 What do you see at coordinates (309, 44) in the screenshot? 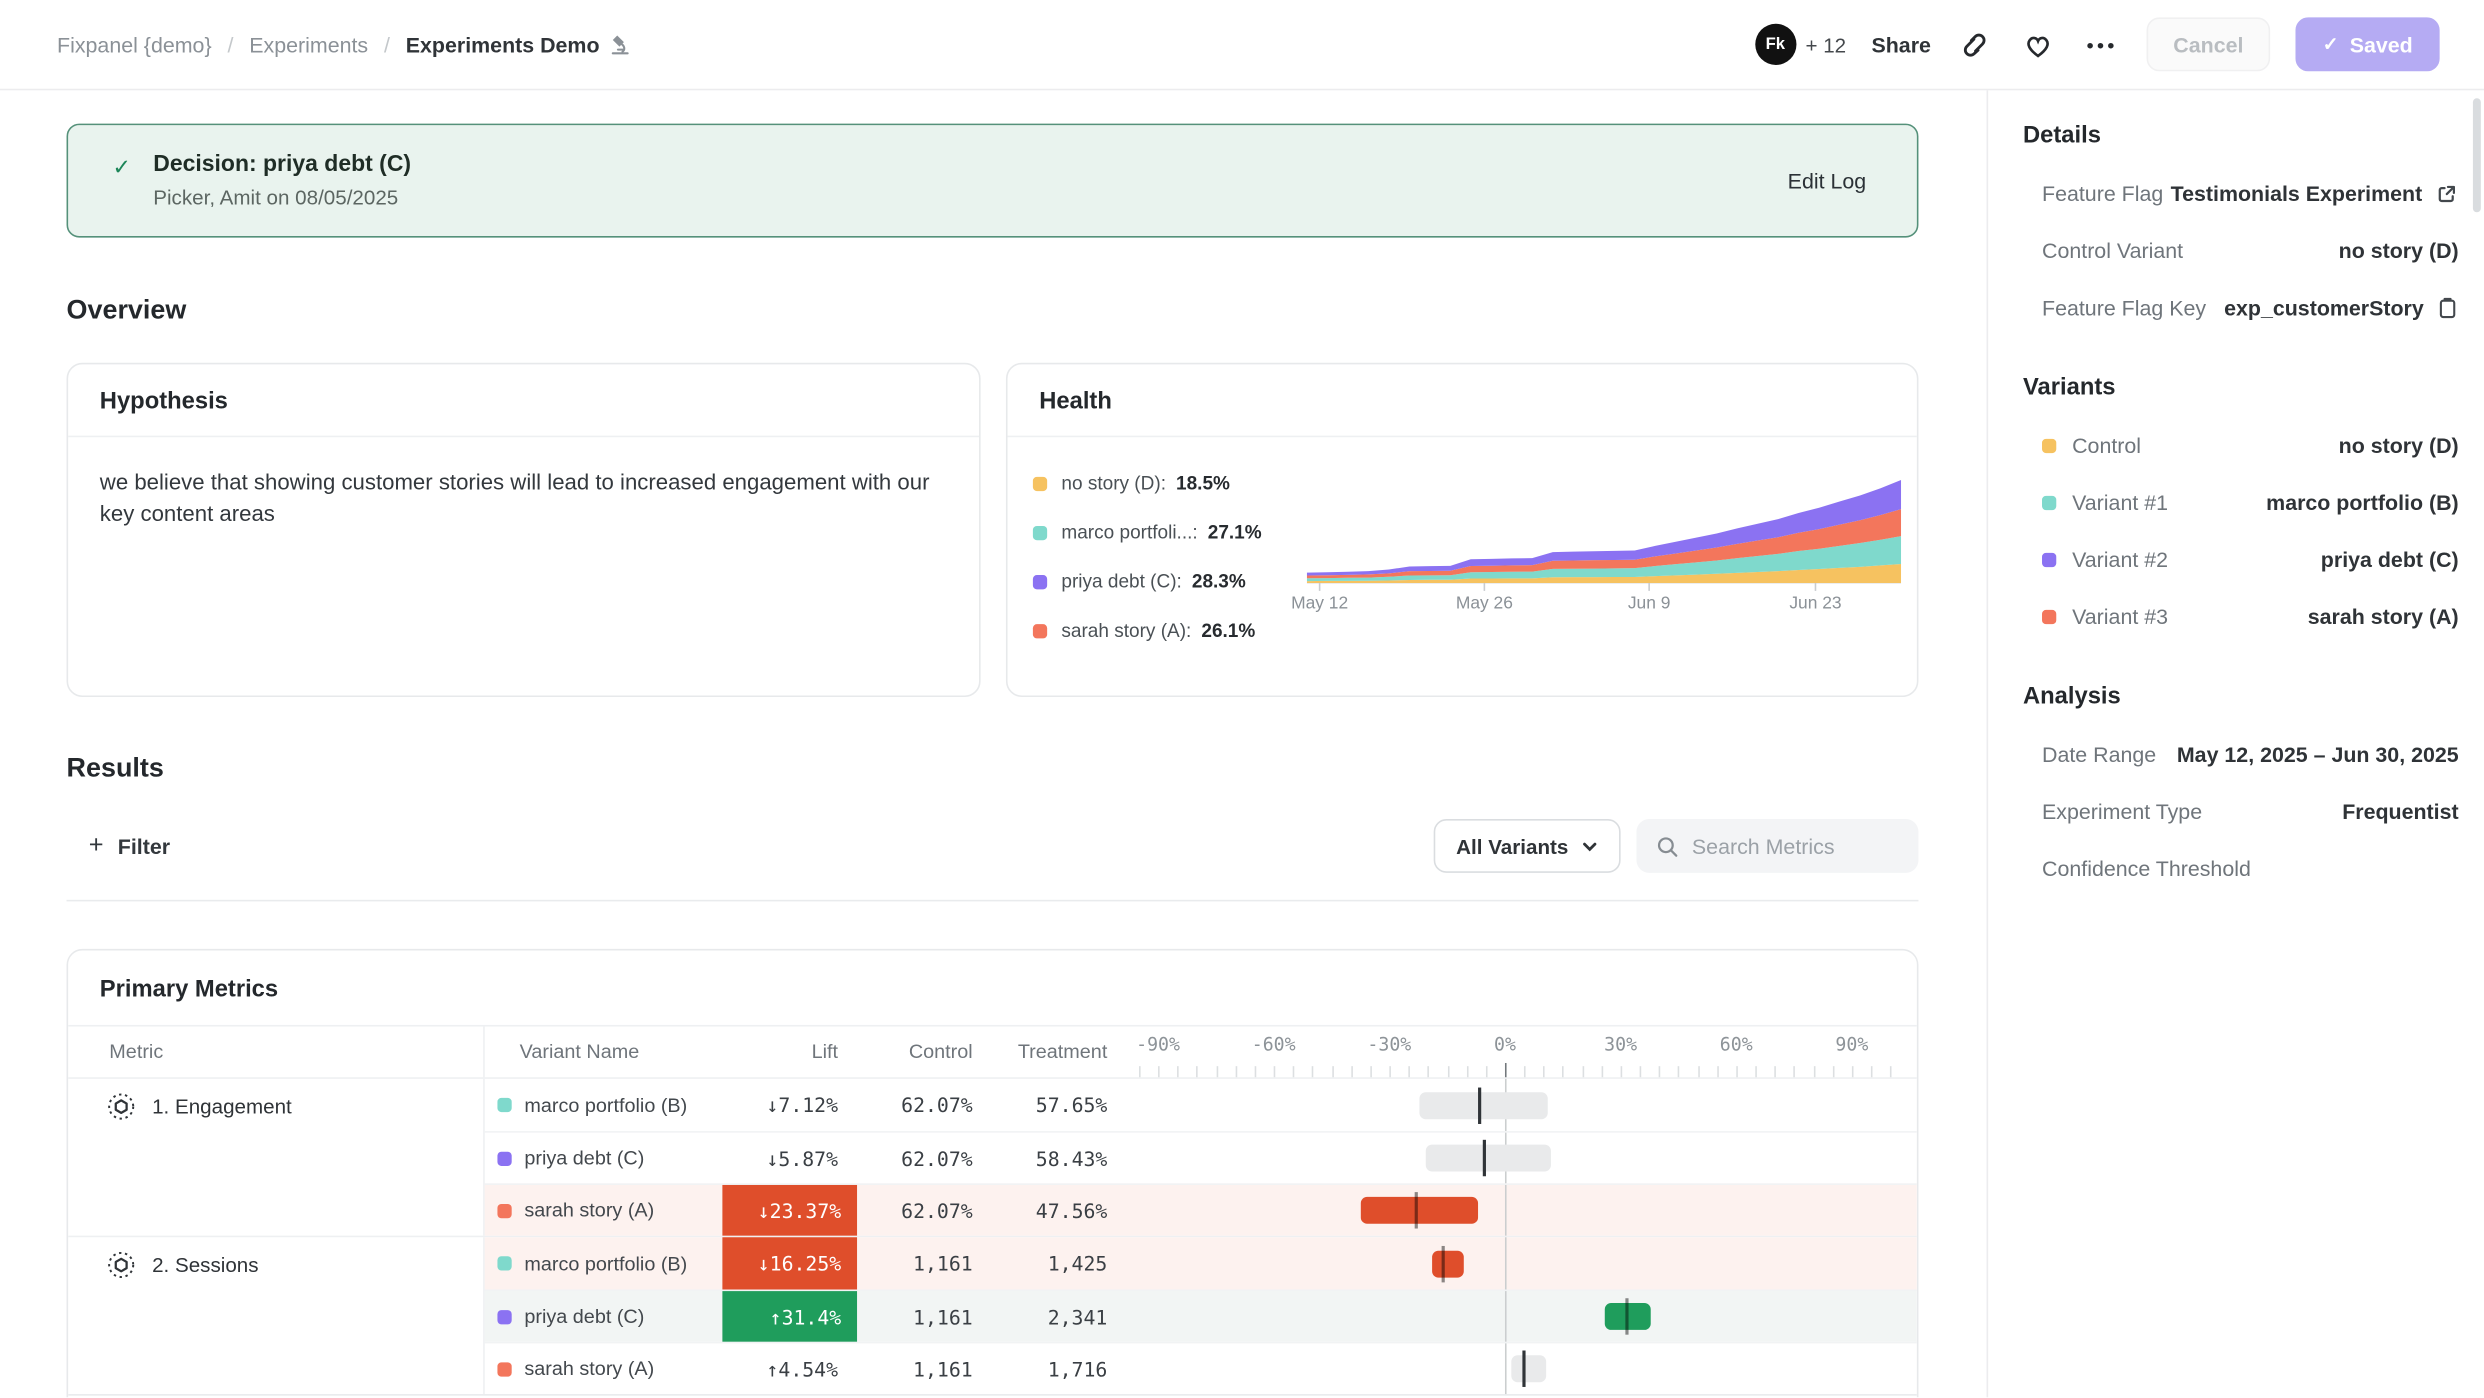
I see `breadcrumb-experiments: Experiments` at bounding box center [309, 44].